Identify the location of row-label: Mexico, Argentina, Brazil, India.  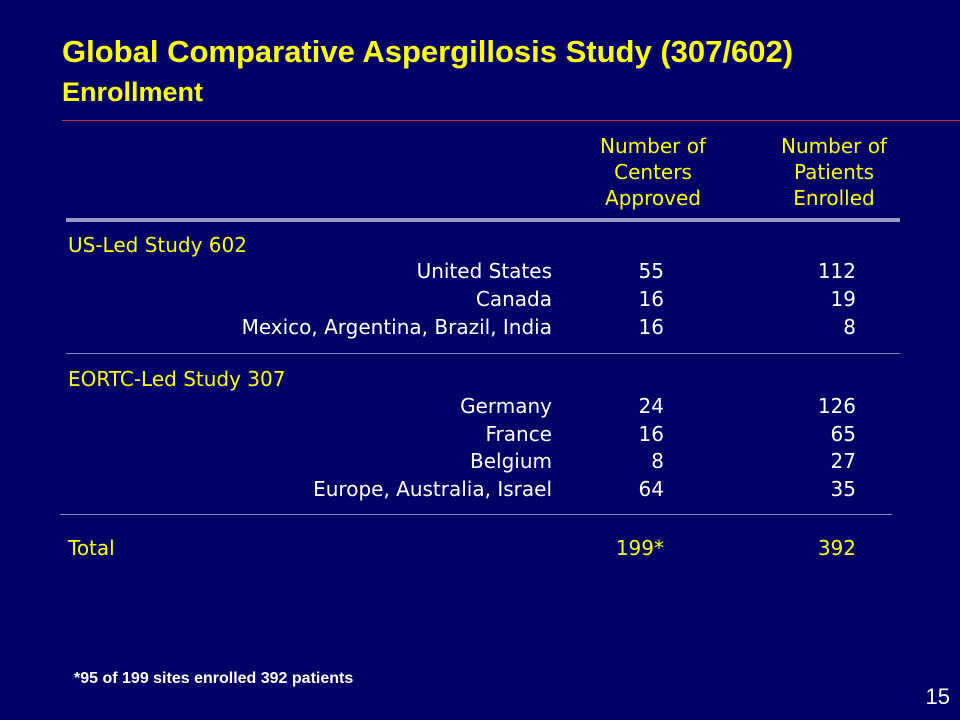
(396, 327).